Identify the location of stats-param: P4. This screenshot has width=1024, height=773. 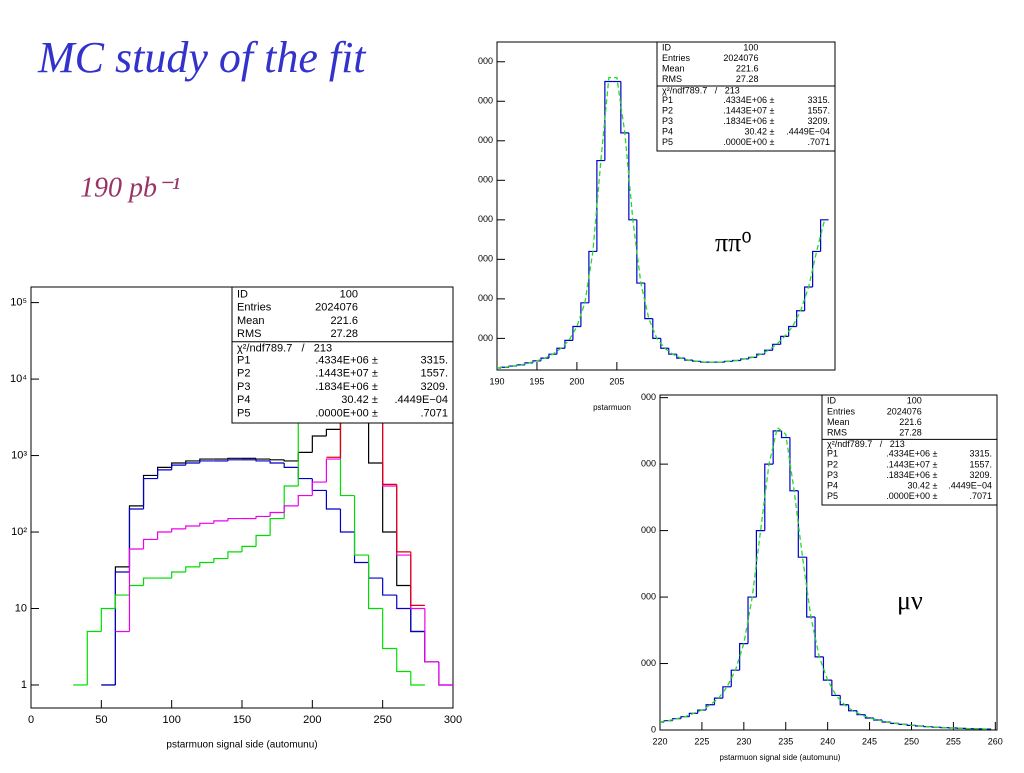
(832, 485).